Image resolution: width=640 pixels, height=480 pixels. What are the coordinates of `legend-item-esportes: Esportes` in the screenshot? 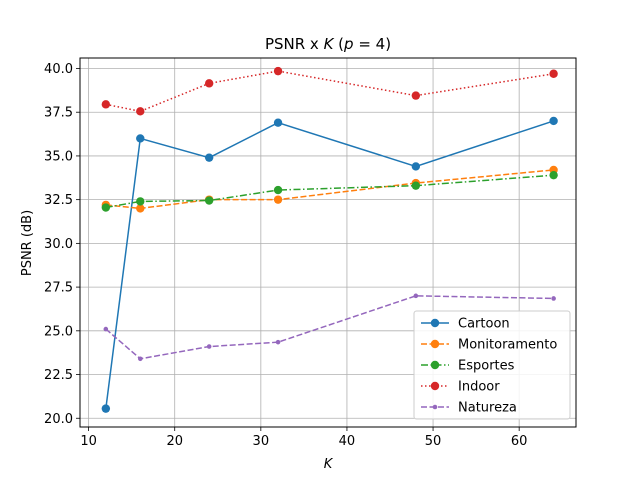 It's located at (468, 366).